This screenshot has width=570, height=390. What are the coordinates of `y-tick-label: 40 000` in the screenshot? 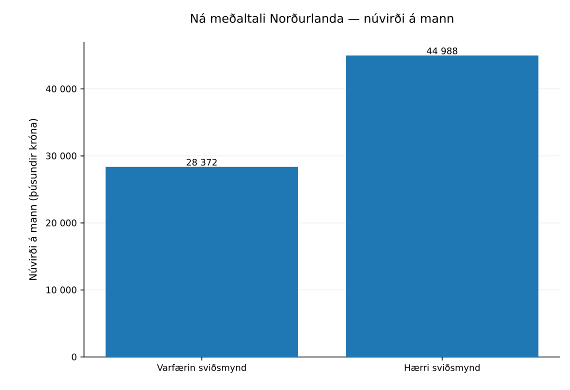 It's located at (61, 89).